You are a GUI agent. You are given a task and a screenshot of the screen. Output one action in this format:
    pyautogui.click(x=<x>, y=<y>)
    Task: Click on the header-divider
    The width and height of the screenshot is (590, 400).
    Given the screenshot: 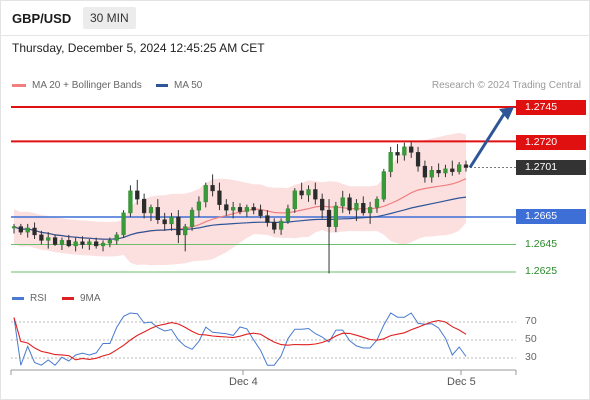 What is the action you would take?
    pyautogui.click(x=295, y=35)
    